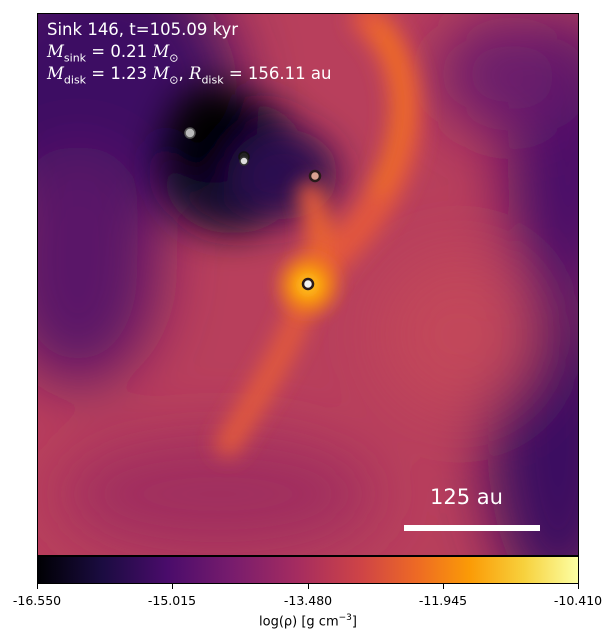  What do you see at coordinates (299, 622) in the screenshot?
I see `colorbar-label-text: log(ρ) [g cm` at bounding box center [299, 622].